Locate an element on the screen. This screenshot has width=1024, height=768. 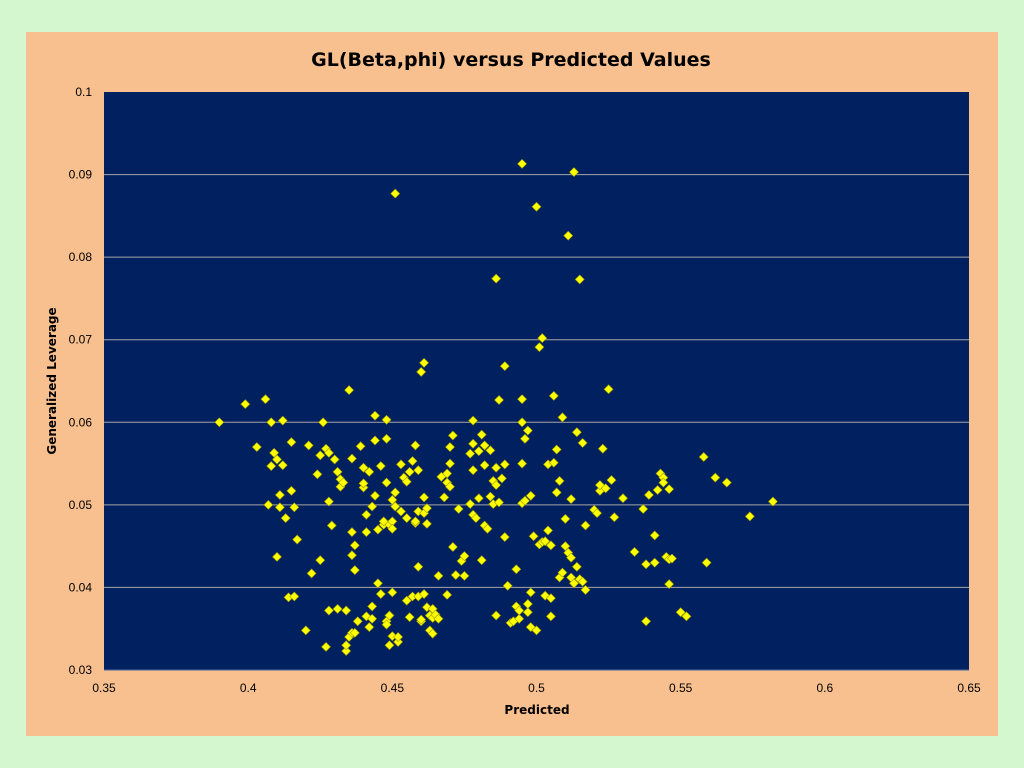
x-tick-label: 0.4 is located at coordinates (248, 688).